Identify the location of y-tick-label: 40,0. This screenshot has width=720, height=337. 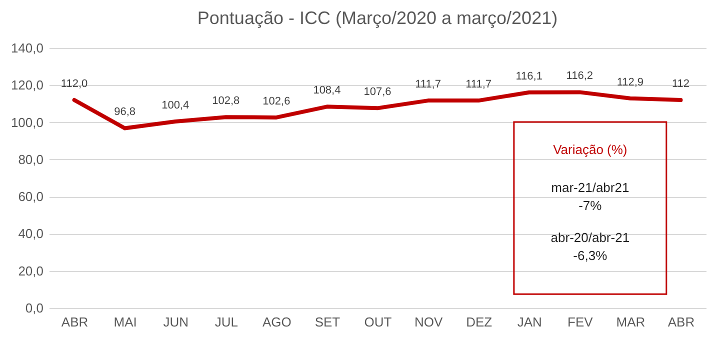
(31, 234).